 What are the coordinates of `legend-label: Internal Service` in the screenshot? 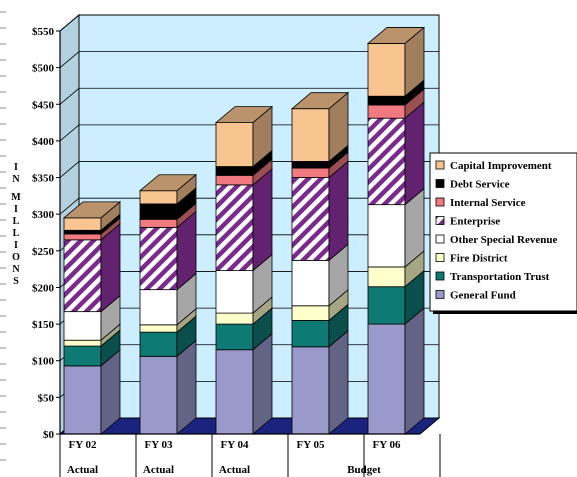 It's located at (488, 203).